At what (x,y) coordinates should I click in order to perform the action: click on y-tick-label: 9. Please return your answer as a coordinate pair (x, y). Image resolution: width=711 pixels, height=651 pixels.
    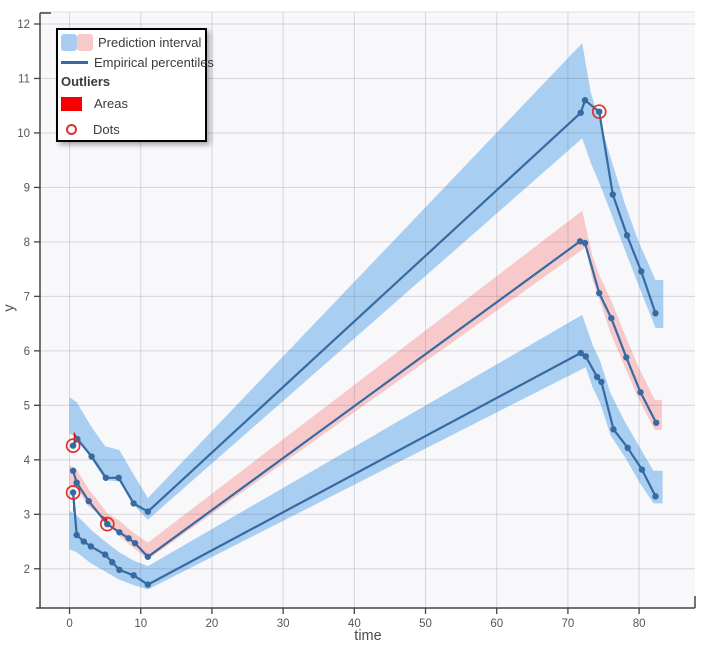
    Looking at the image, I should click on (27, 188).